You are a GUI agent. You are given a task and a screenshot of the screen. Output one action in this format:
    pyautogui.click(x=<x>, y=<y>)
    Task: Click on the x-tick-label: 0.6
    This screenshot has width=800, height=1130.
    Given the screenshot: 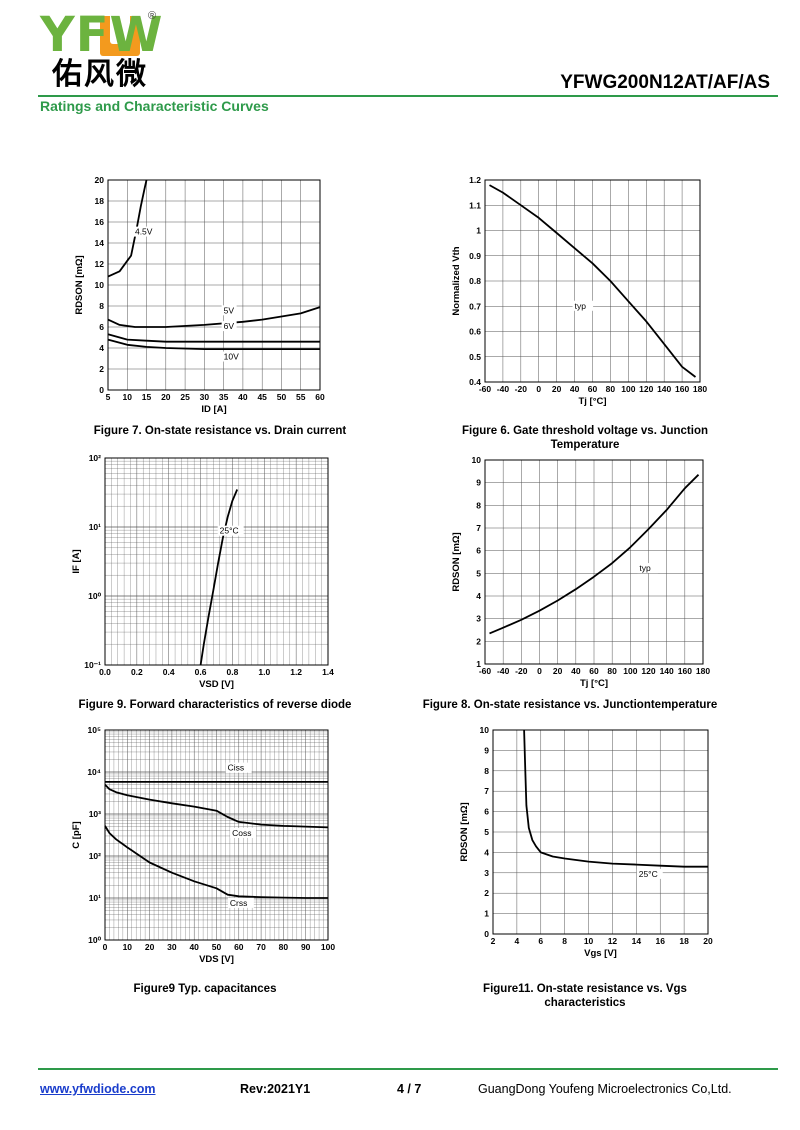 What is the action you would take?
    pyautogui.click(x=201, y=672)
    